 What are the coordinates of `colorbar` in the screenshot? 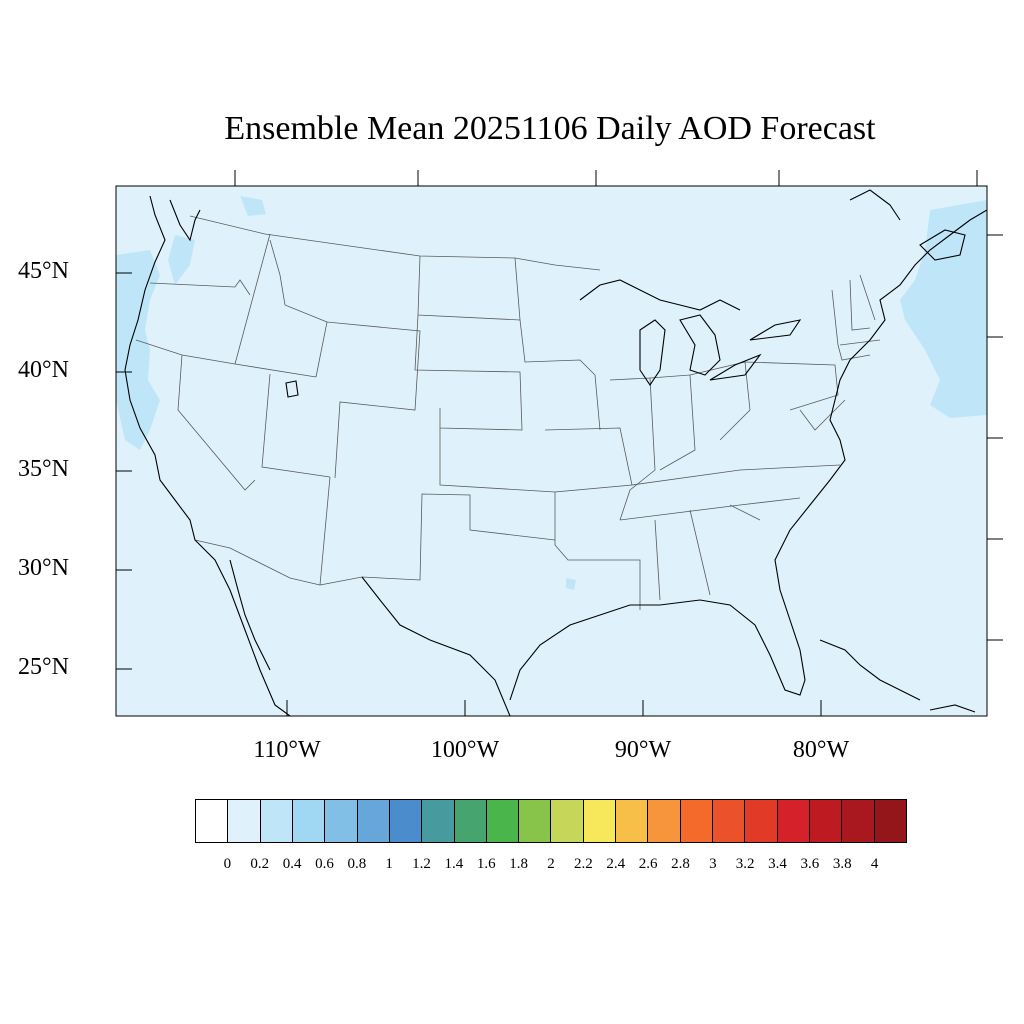 It's located at (551, 821).